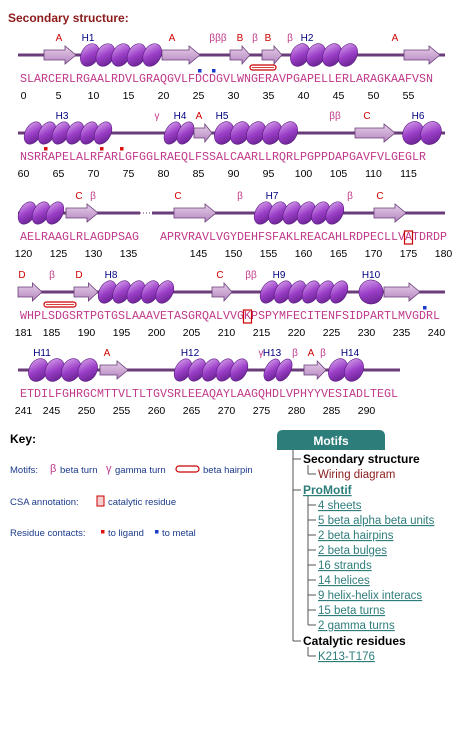 This screenshot has width=466, height=731. What do you see at coordinates (408, 174) in the screenshot?
I see `residue-number: 115` at bounding box center [408, 174].